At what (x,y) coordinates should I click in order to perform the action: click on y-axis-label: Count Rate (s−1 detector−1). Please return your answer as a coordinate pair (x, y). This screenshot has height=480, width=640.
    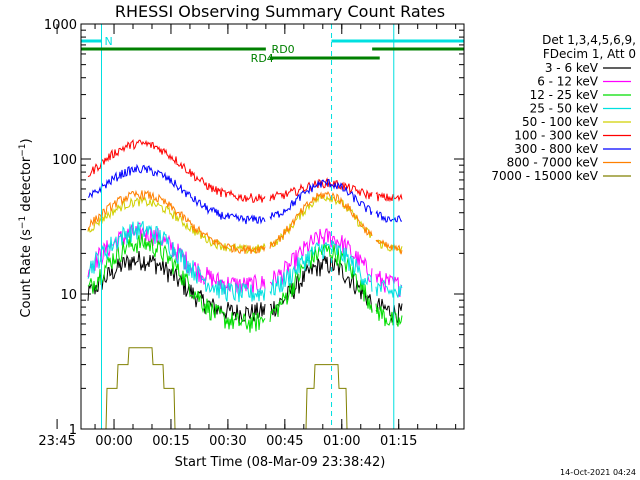
    Looking at the image, I should click on (26, 227).